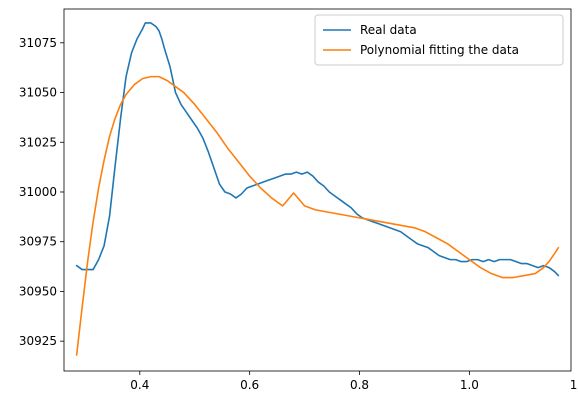 This screenshot has height=413, width=578. I want to click on y-tick-label: 31050, so click(38, 93).